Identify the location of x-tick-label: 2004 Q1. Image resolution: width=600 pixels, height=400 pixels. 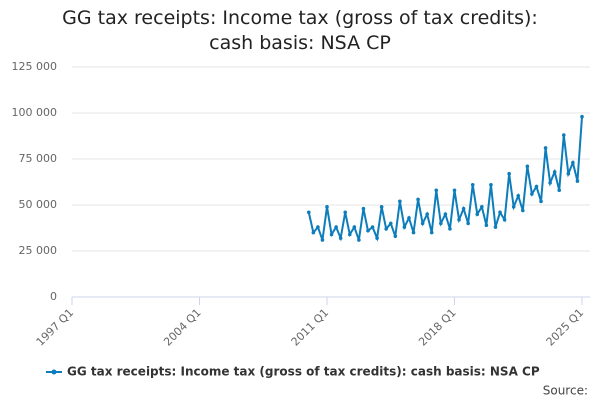
(182, 327).